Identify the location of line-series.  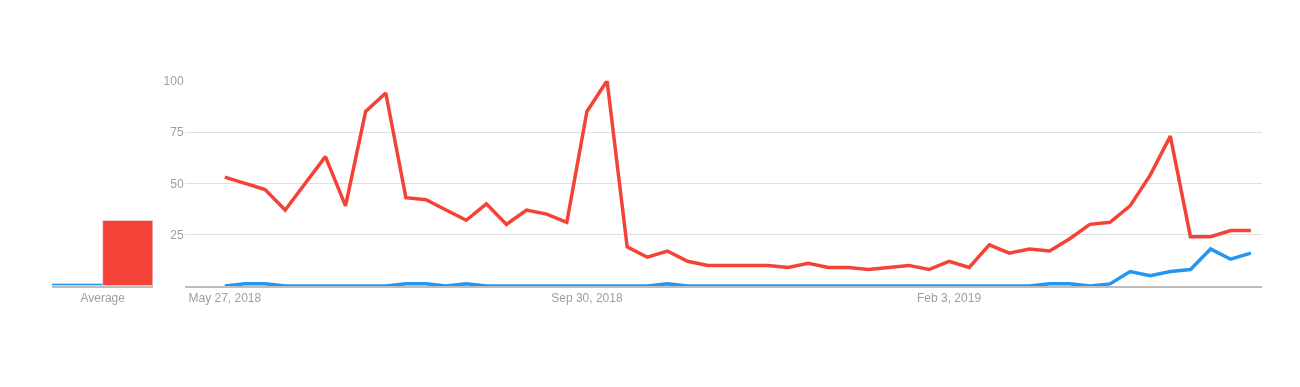
(738, 266).